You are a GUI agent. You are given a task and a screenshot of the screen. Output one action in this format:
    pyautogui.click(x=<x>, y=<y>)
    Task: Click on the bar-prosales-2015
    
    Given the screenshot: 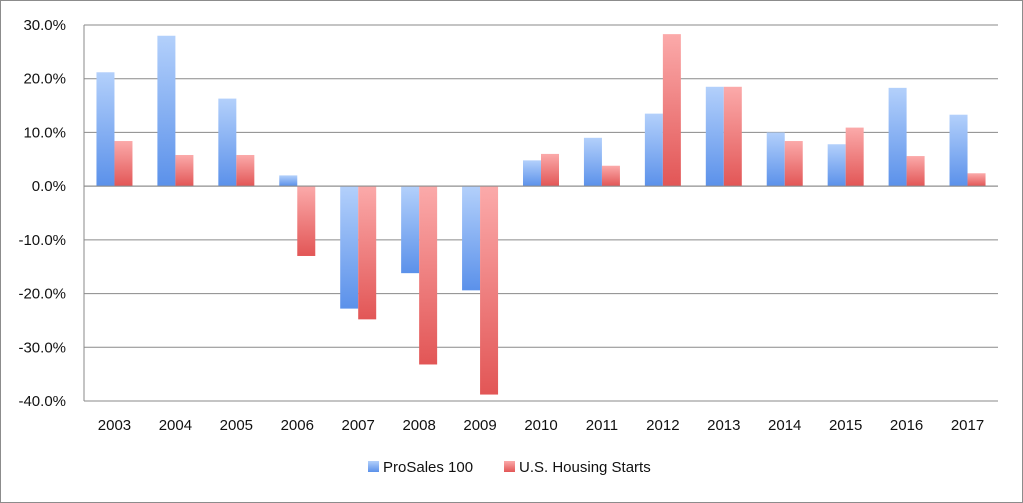 What is the action you would take?
    pyautogui.click(x=836, y=165)
    